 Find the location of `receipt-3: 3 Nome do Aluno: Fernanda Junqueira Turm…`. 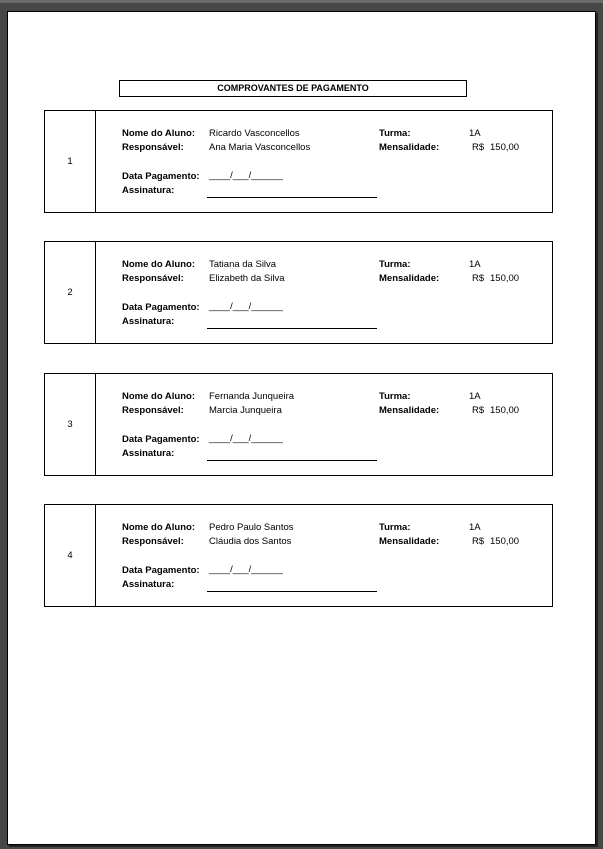

receipt-3: 3 Nome do Aluno: Fernanda Junqueira Turm… is located at coordinates (298, 424).